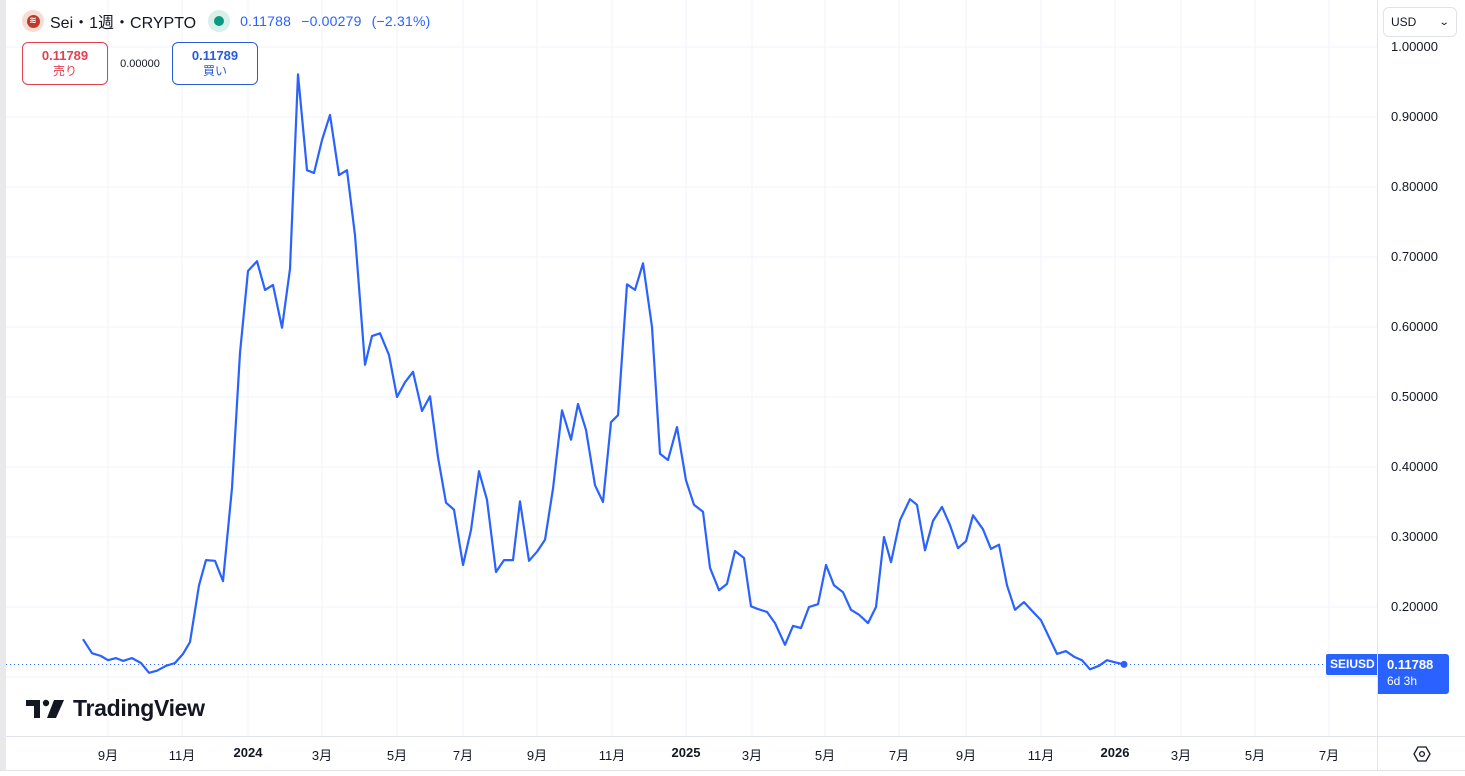 Image resolution: width=1465 pixels, height=776 pixels. I want to click on price-change-percent: (−2.31%), so click(401, 21).